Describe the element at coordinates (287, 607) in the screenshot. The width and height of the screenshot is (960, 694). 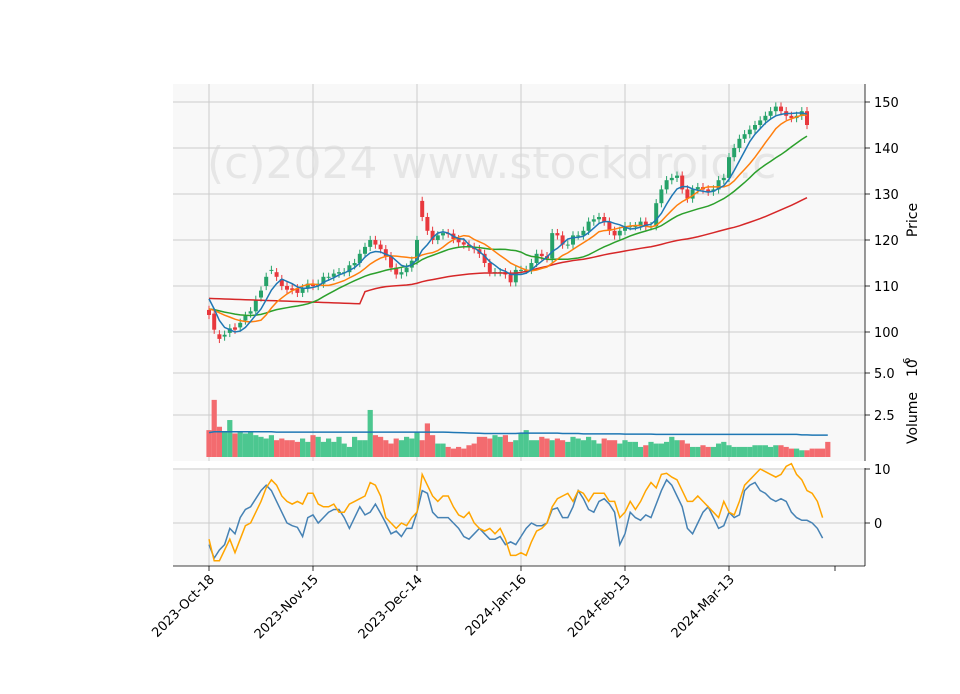
I see `x-tick-label: 2023-Nov-15` at that location.